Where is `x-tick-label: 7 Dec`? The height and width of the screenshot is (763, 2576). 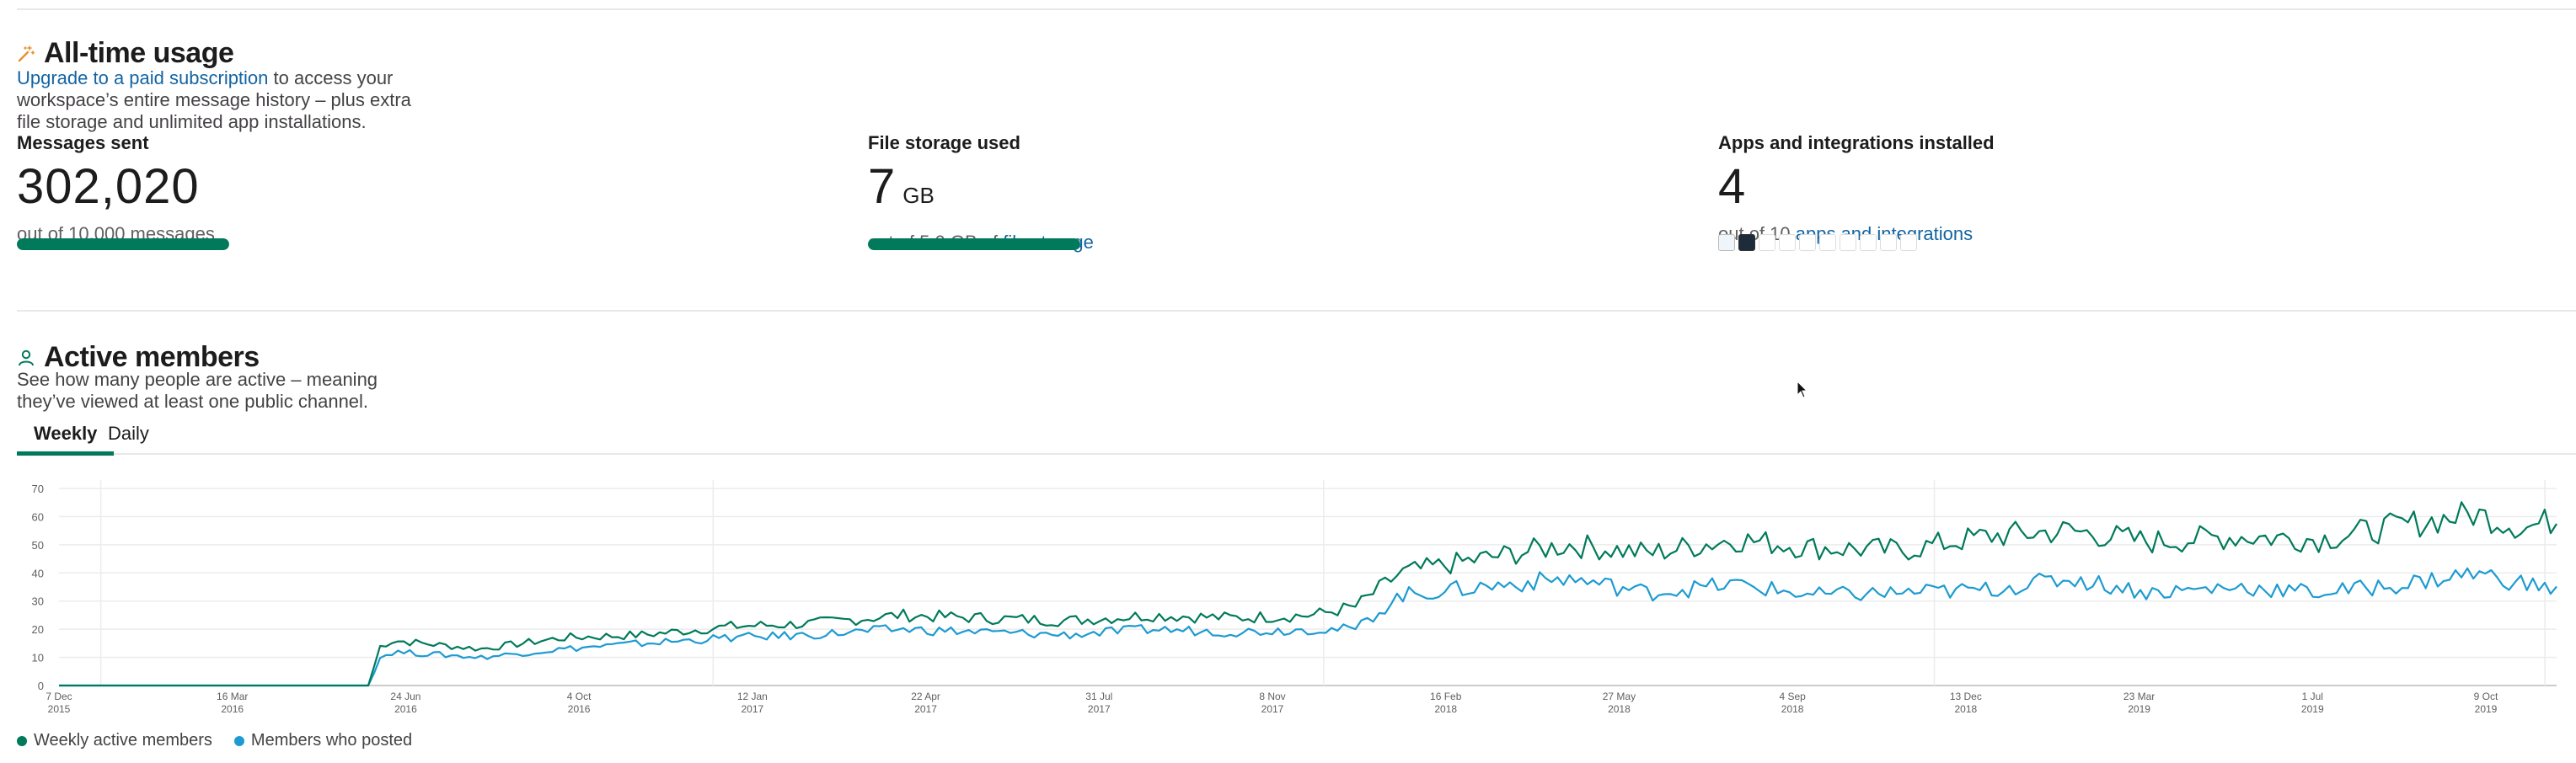 x-tick-label: 7 Dec is located at coordinates (59, 696).